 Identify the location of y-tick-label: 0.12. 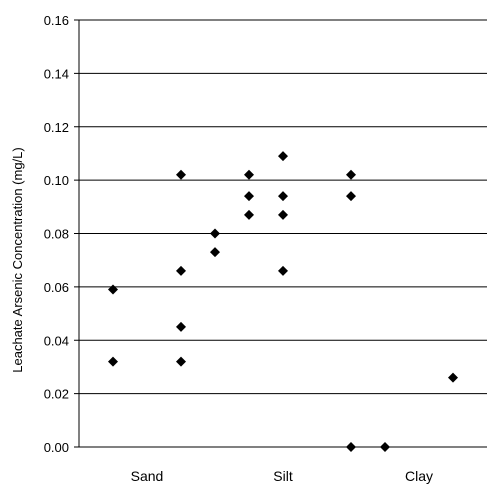
(56, 127).